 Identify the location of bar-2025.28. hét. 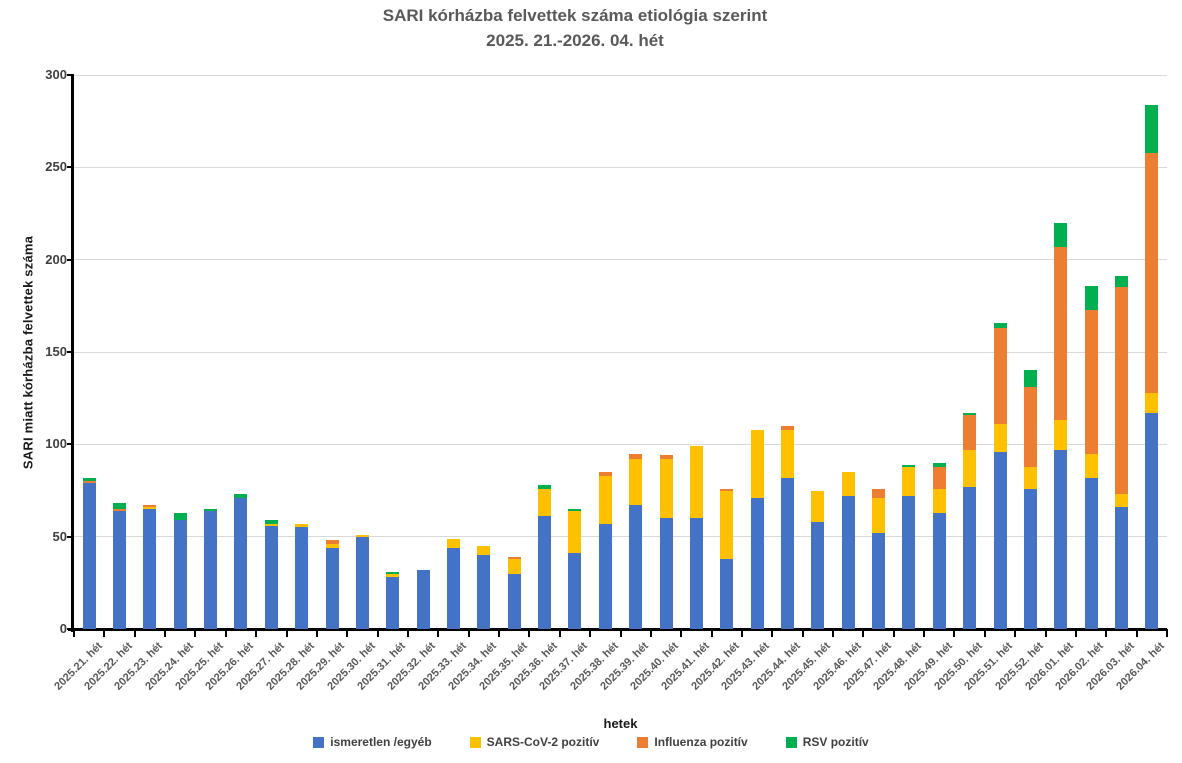
(302, 576).